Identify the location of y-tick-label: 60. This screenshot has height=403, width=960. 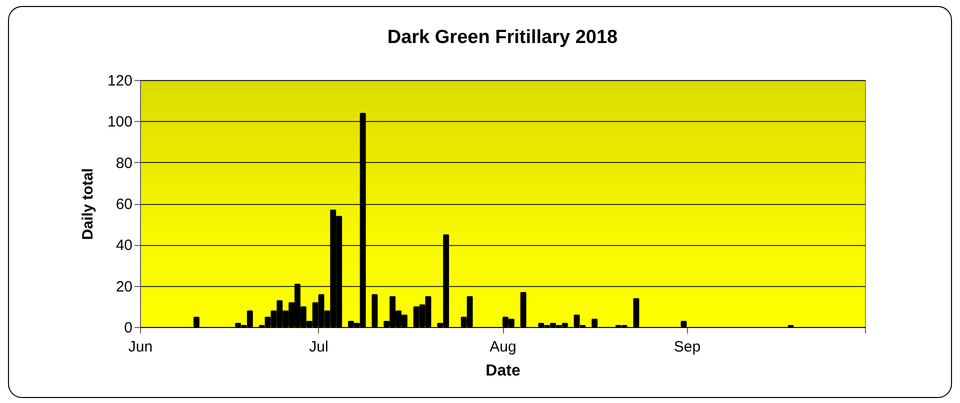
(124, 204).